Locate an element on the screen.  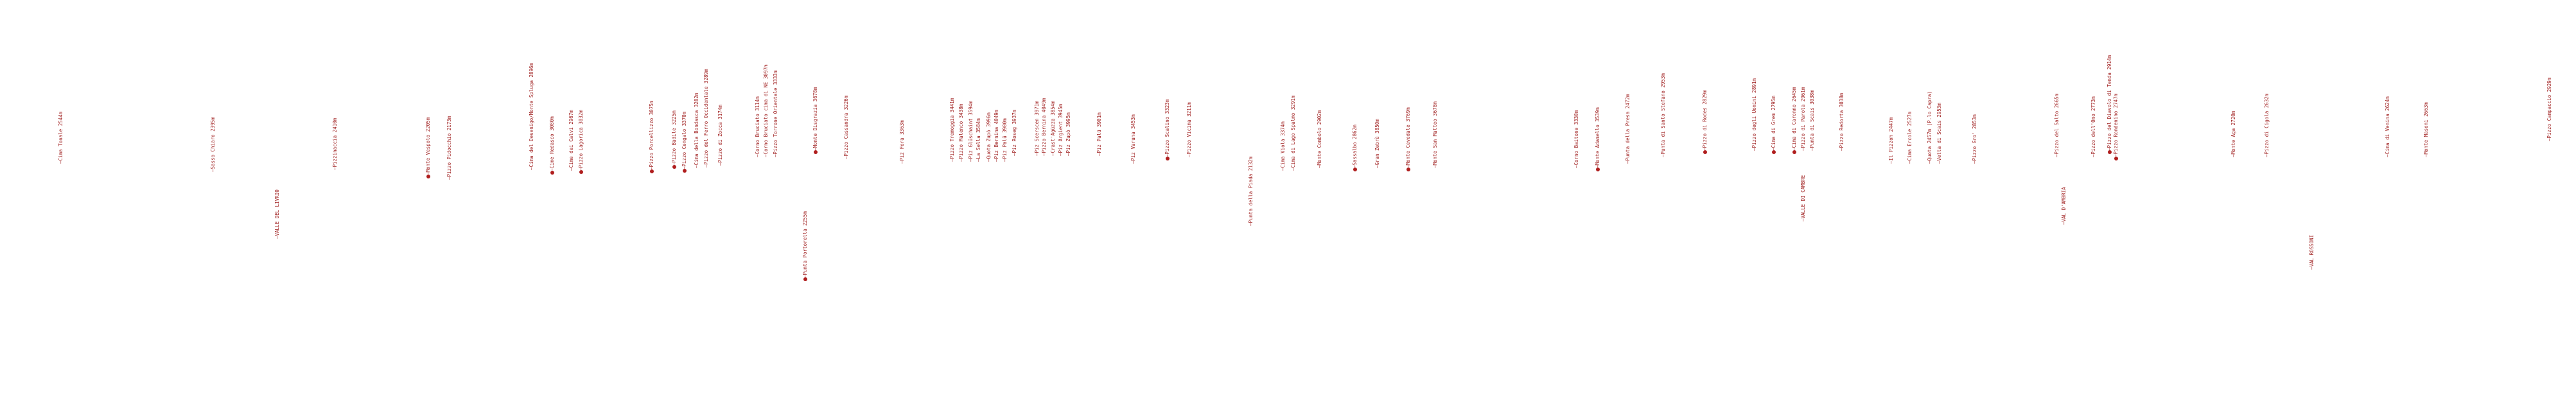
peak-label-text: —Pizzo Tremoggia 3441m is located at coordinates (952, 130).